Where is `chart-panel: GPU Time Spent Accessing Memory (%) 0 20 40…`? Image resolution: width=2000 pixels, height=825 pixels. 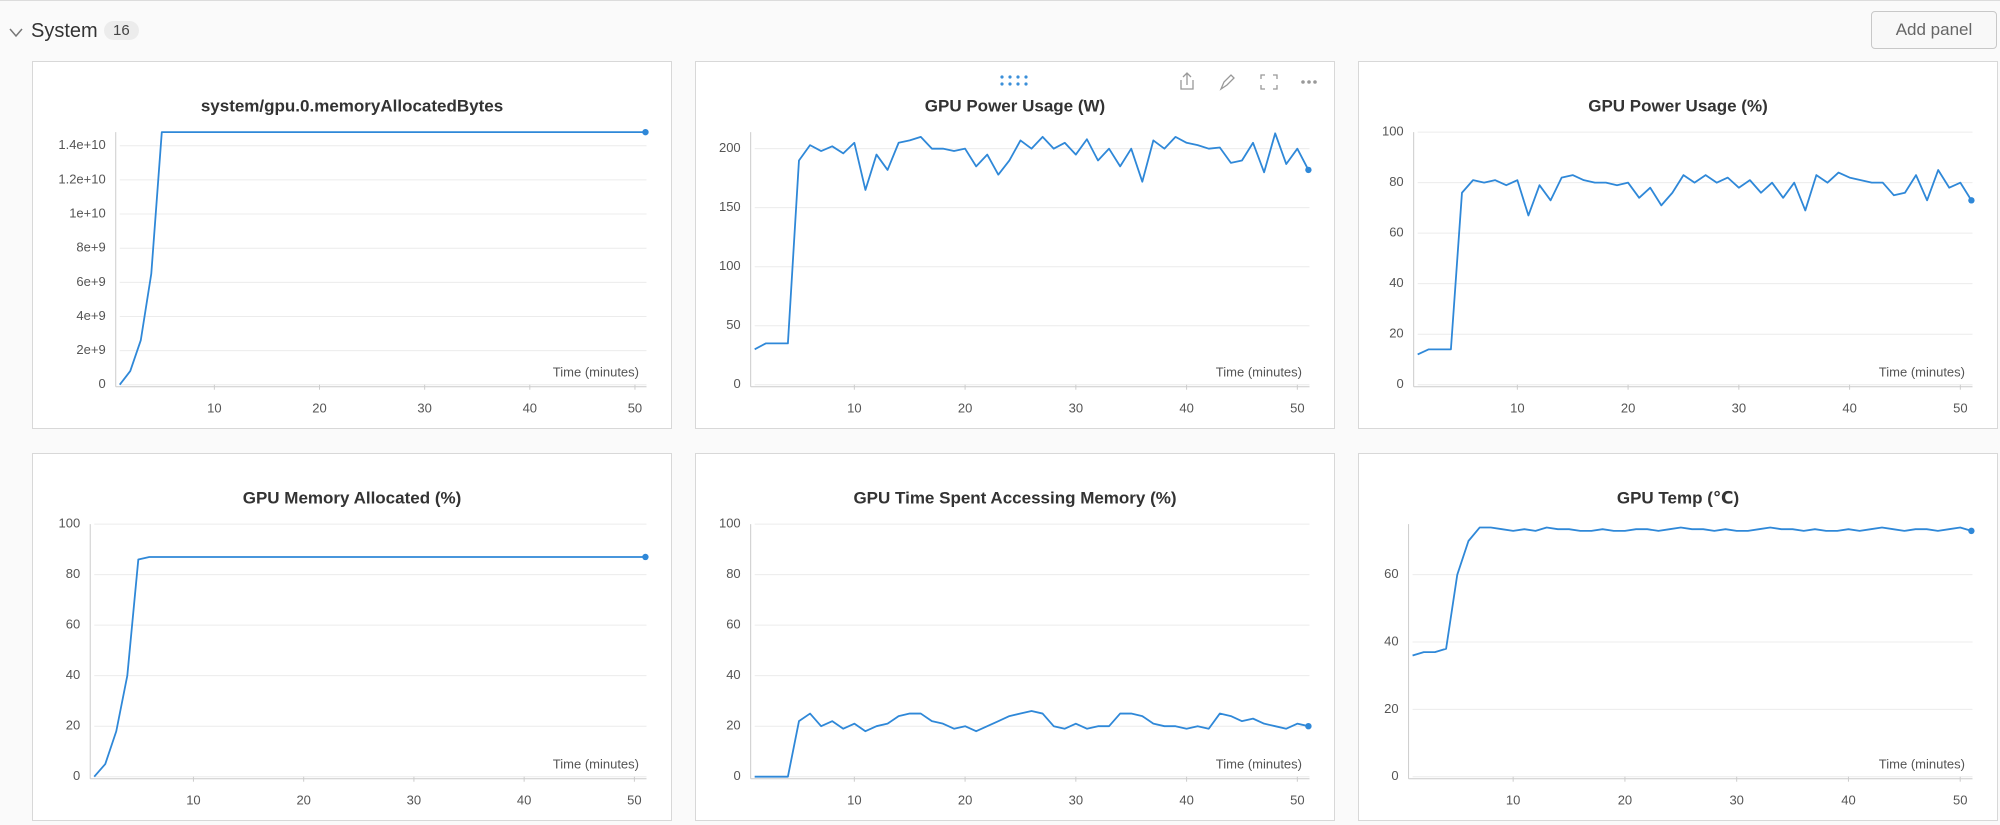
chart-panel: GPU Time Spent Accessing Memory (%) 0 20 40… is located at coordinates (1015, 637).